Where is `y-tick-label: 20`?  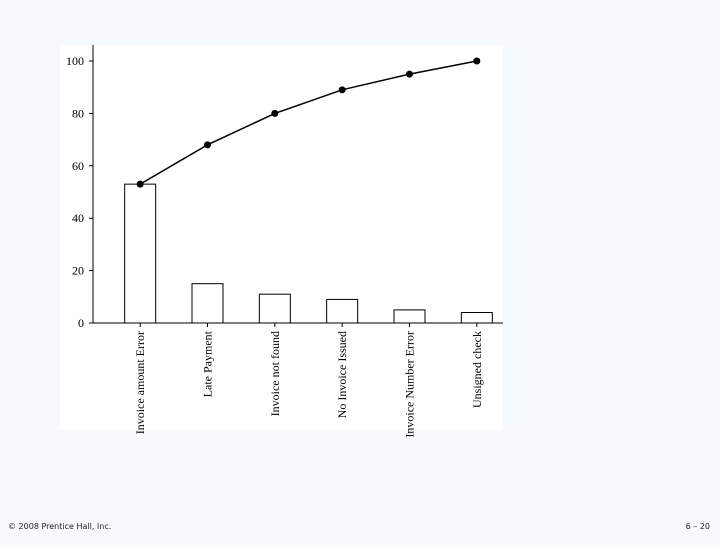 y-tick-label: 20 is located at coordinates (78, 271).